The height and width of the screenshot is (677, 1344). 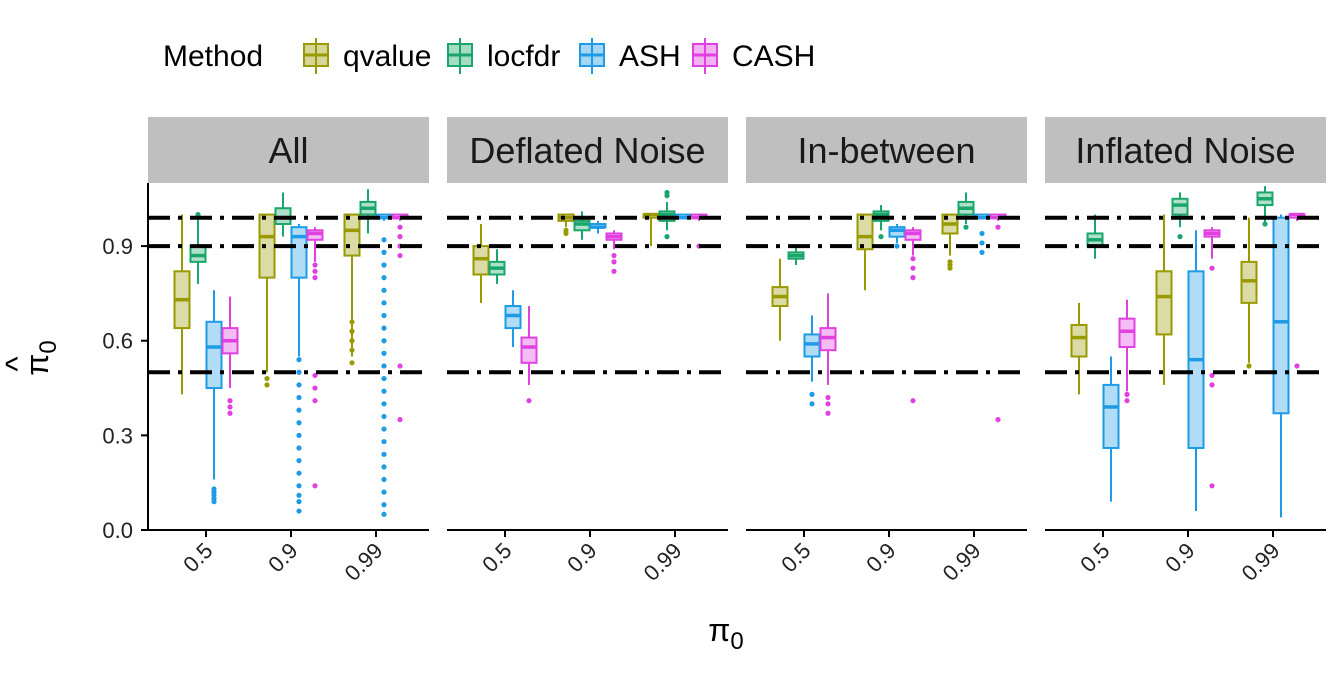 What do you see at coordinates (1185, 351) in the screenshot?
I see `facet-panel-inflated-noise: Inflated Noise 0.5 0.9 0.99` at bounding box center [1185, 351].